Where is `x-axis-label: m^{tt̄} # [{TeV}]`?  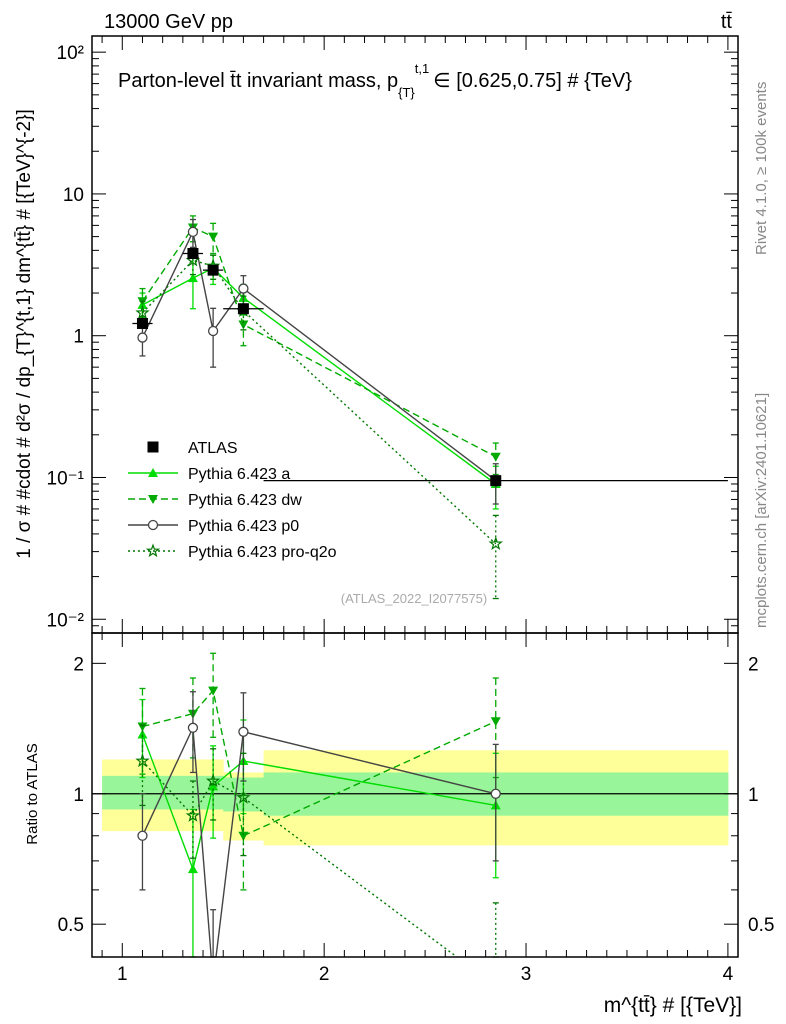
x-axis-label: m^{tt̄} # [{TeV}] is located at coordinates (673, 1005).